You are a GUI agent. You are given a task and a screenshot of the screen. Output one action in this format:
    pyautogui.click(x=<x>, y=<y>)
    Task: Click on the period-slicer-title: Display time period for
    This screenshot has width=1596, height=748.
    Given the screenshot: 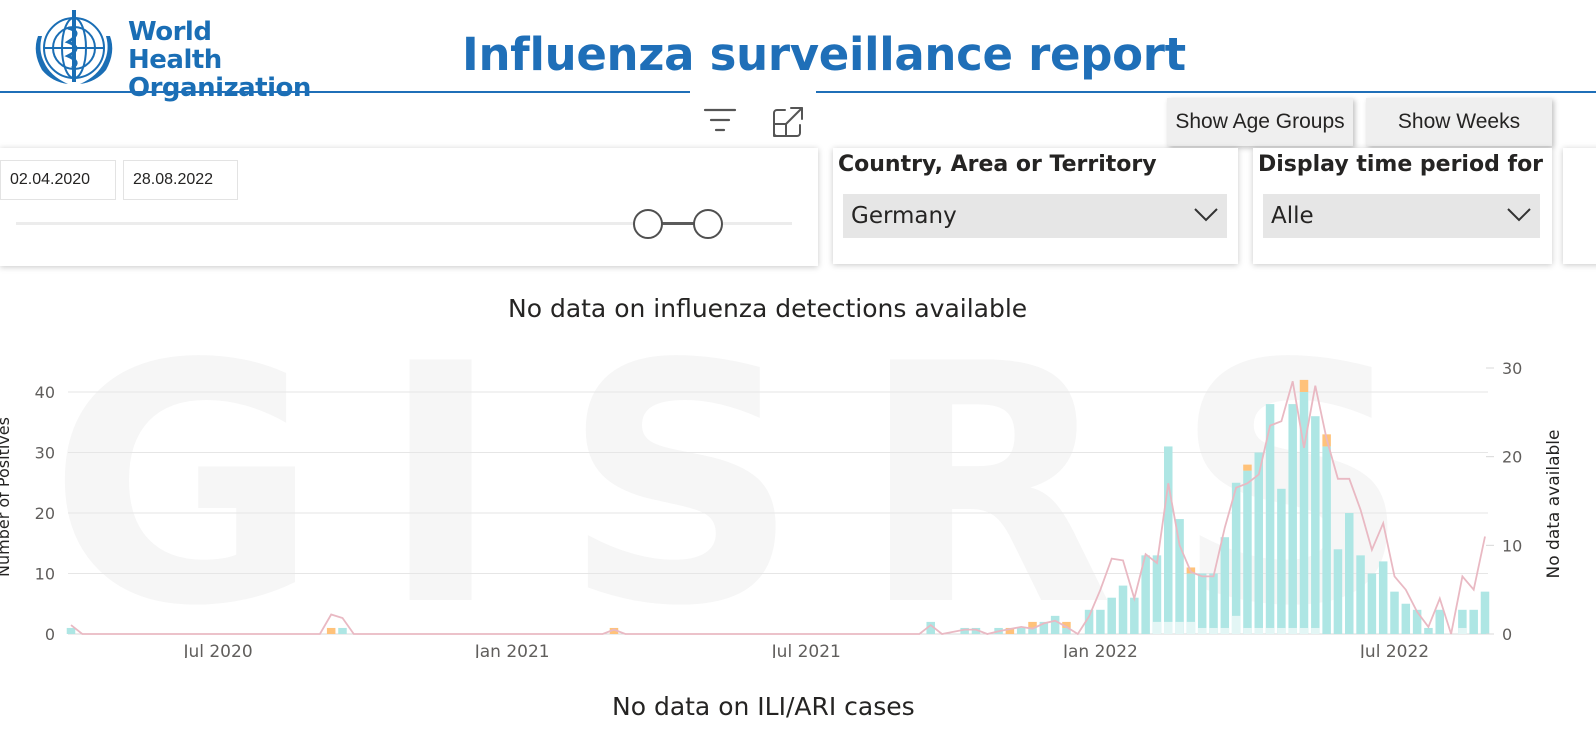 What is the action you would take?
    pyautogui.click(x=1401, y=164)
    